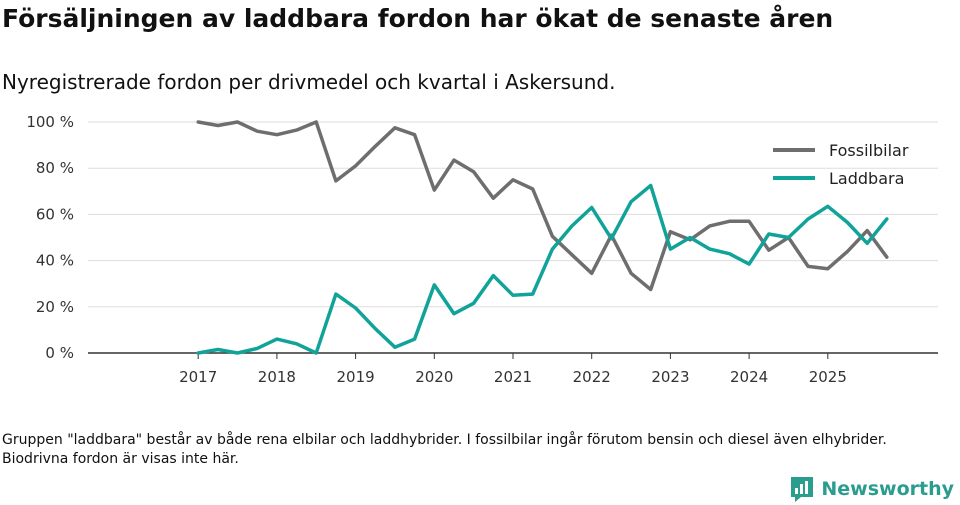  Describe the element at coordinates (670, 377) in the screenshot. I see `x-tick-label: 2023` at that location.